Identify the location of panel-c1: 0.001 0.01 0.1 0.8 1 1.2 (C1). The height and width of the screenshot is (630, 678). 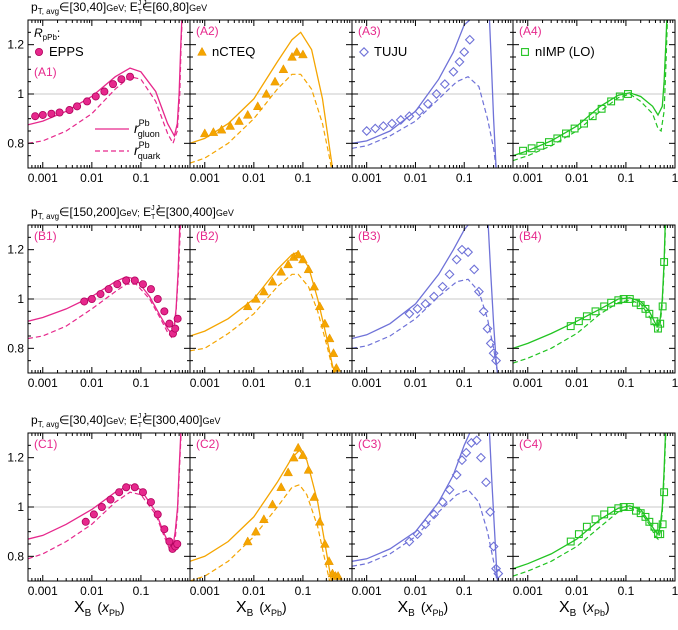
(99, 515).